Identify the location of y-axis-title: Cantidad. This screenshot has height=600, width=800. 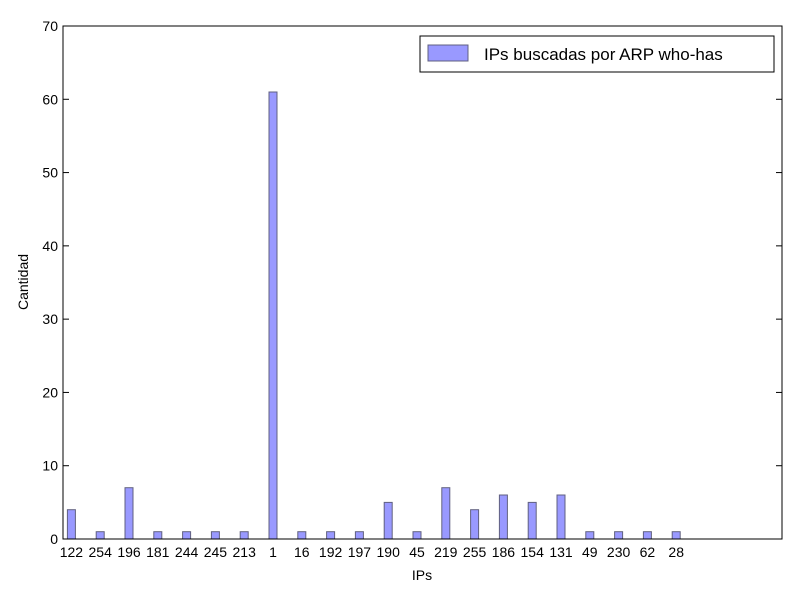
(23, 282).